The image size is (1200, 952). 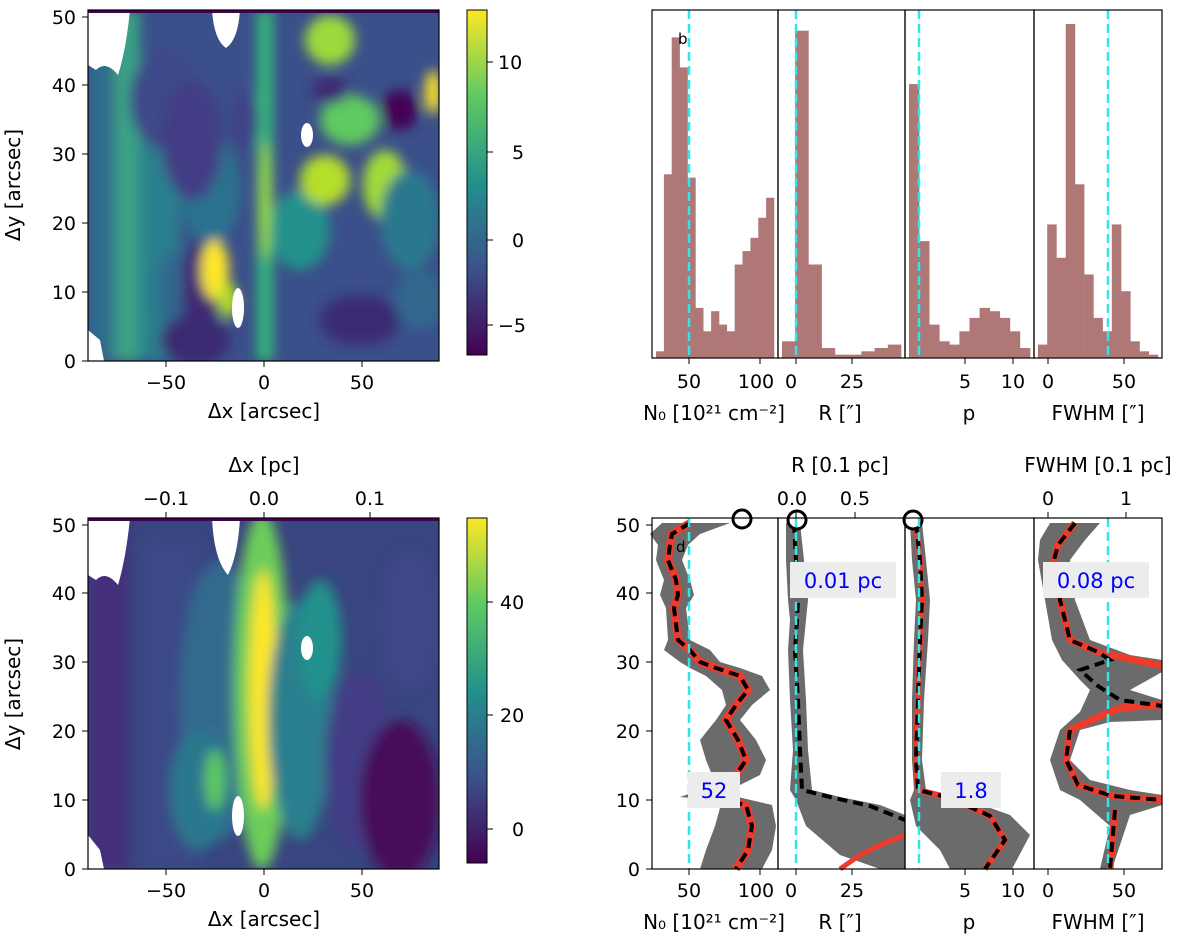 What do you see at coordinates (714, 922) in the screenshot?
I see `x-axis-label: N₀ [10²¹ cm⁻²]` at bounding box center [714, 922].